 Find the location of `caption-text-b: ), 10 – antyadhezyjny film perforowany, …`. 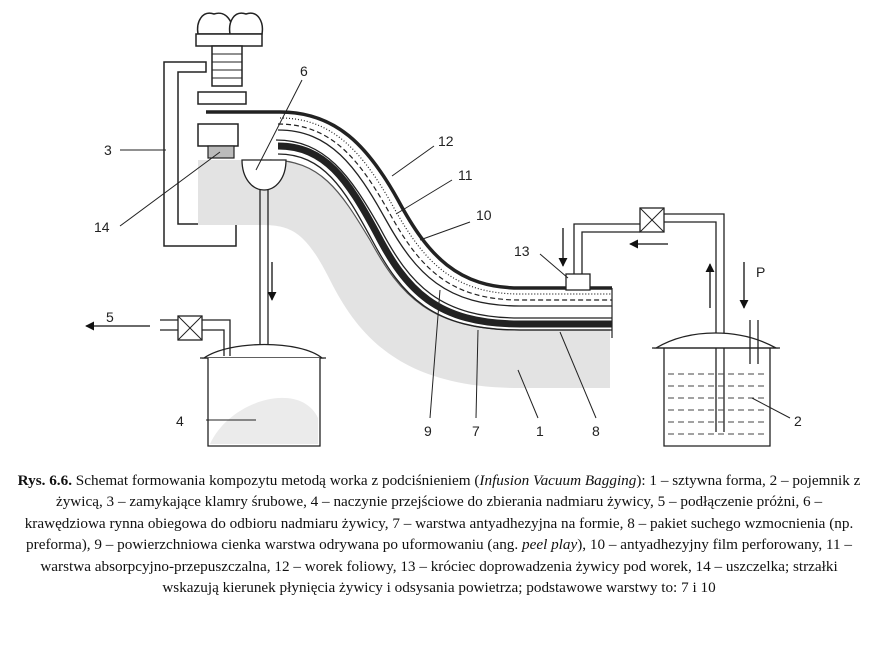

caption-text-b: ), 10 – antyadhezyjny film perforowany, … is located at coordinates (446, 566).